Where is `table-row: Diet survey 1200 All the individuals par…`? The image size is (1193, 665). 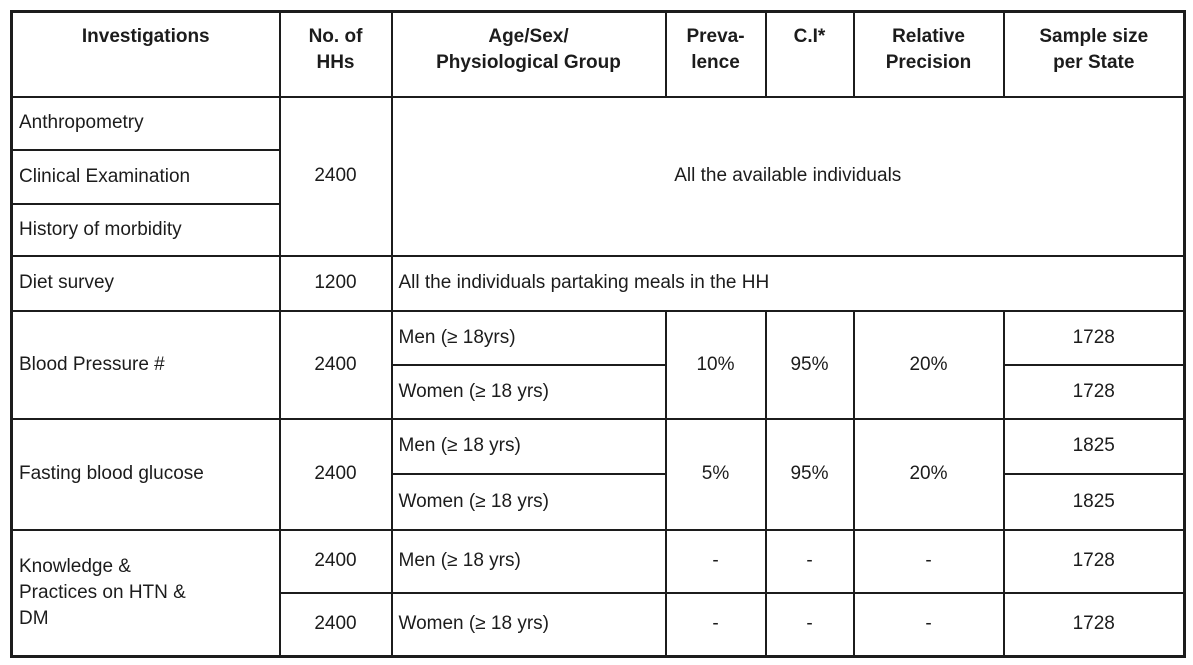 table-row: Diet survey 1200 All the individuals par… is located at coordinates (598, 283).